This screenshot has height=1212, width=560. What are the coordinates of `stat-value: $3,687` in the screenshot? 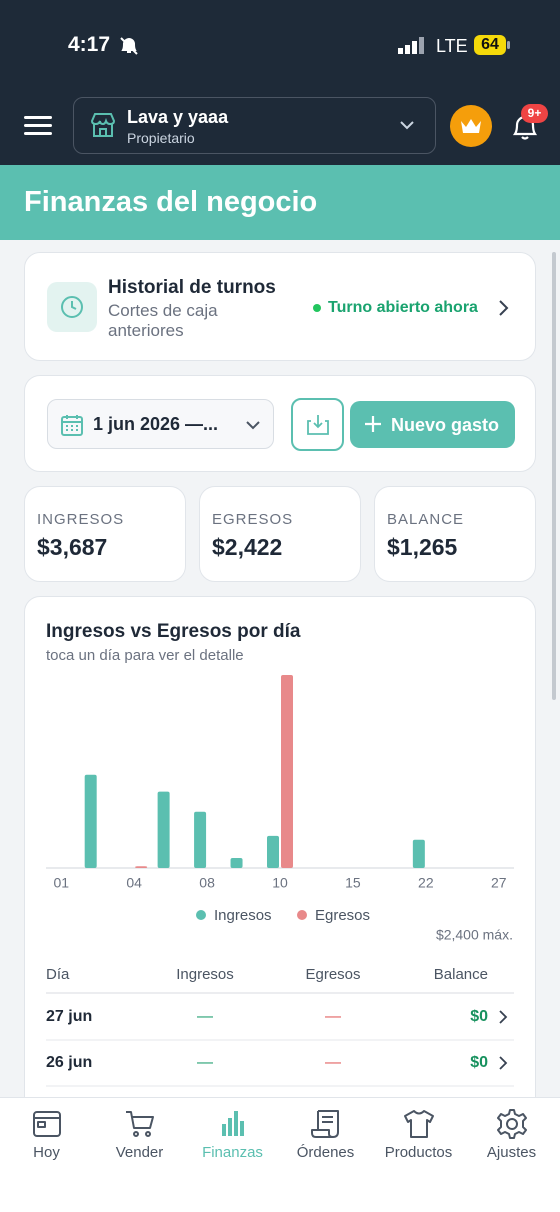 It's located at (72, 547).